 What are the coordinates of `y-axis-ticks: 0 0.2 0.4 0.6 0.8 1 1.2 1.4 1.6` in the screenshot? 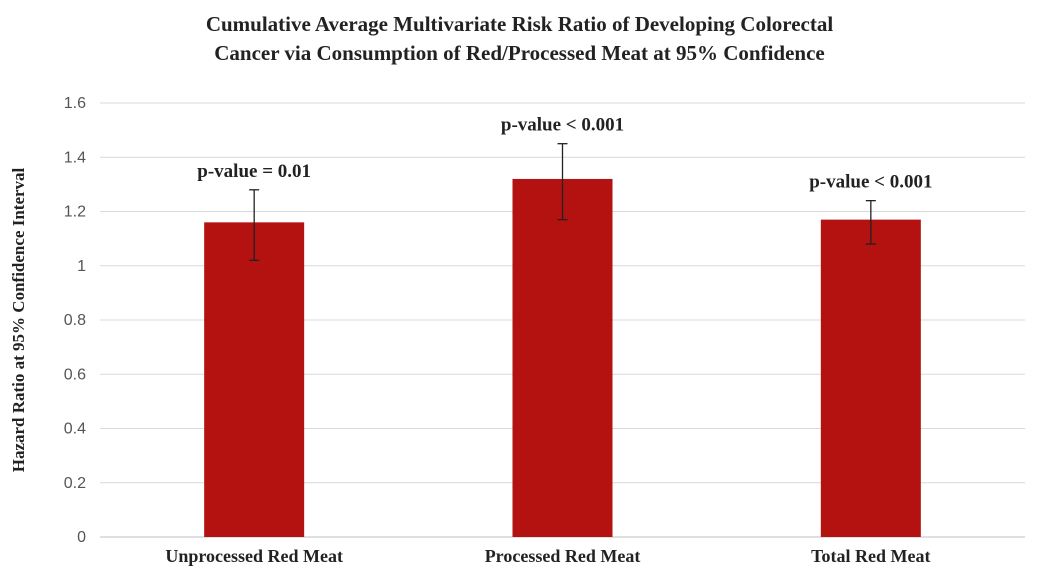 It's located at (75, 320).